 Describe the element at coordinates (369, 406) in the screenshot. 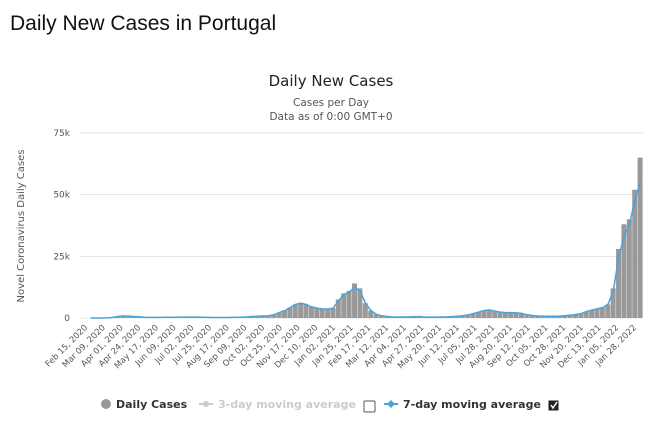

I see `3day-checkbox` at that location.